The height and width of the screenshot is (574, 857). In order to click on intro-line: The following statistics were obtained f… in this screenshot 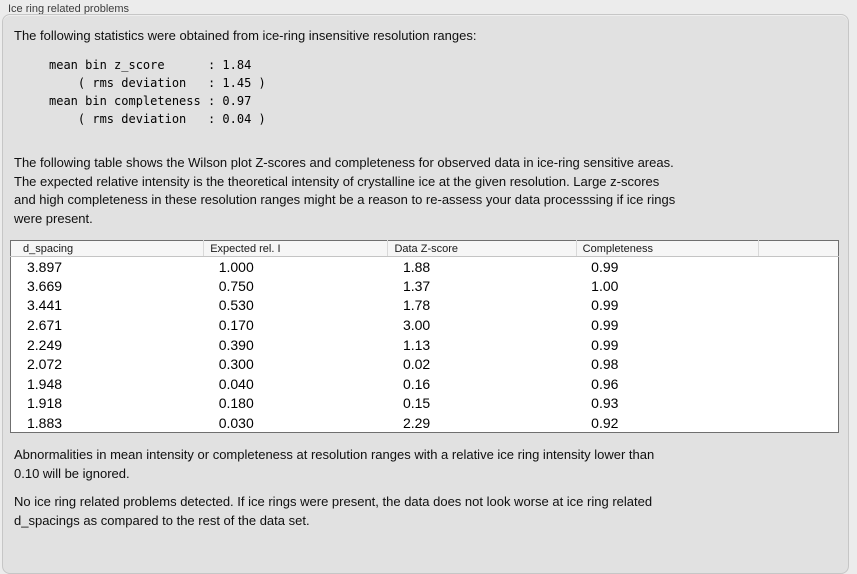, I will do `click(245, 35)`.